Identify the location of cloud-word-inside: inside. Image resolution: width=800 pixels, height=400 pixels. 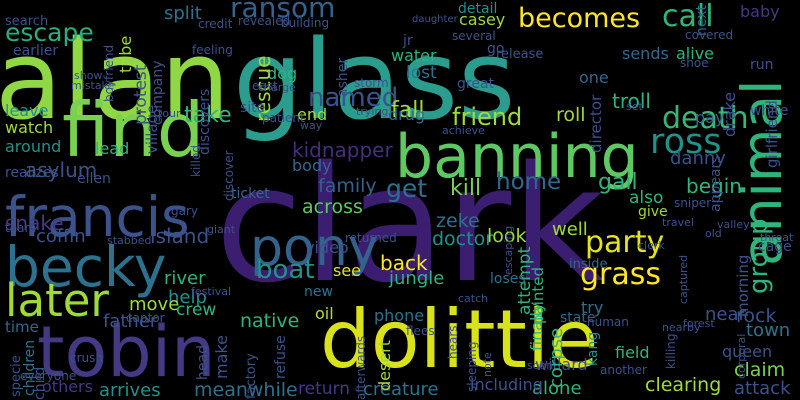
(588, 264).